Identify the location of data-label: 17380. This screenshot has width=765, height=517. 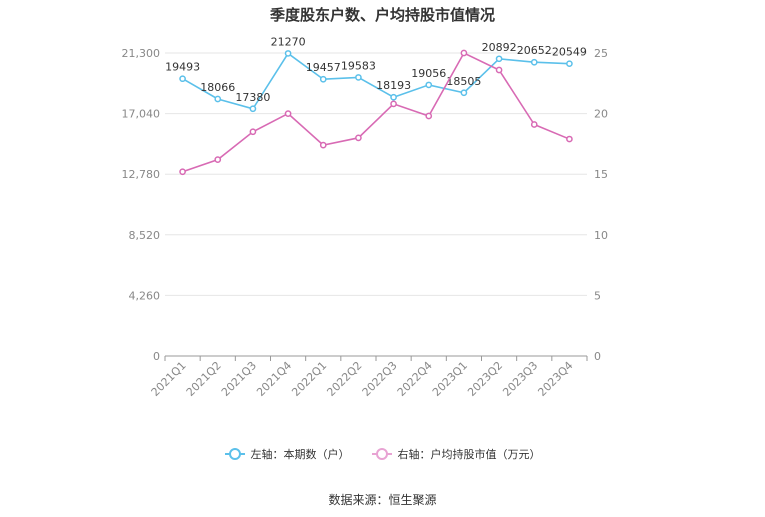
(252, 97).